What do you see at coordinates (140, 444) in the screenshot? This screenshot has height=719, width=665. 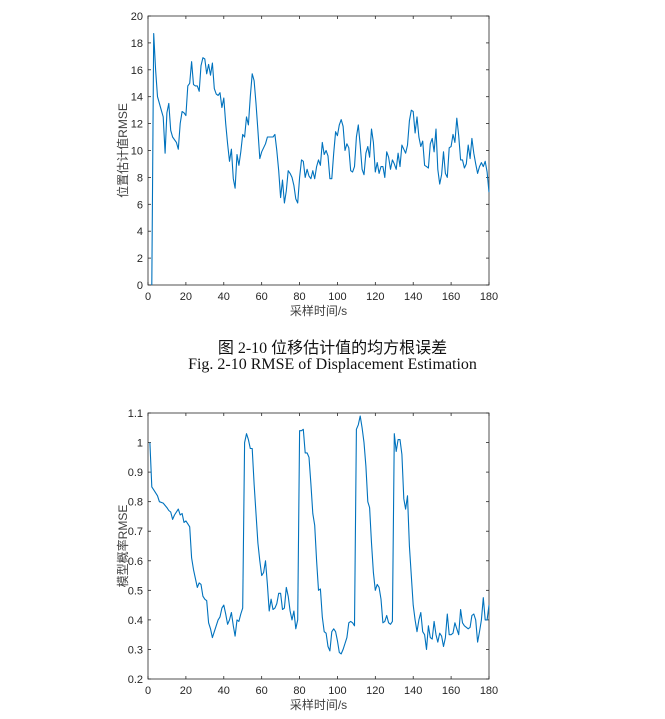 I see `y-tick-label: 1` at bounding box center [140, 444].